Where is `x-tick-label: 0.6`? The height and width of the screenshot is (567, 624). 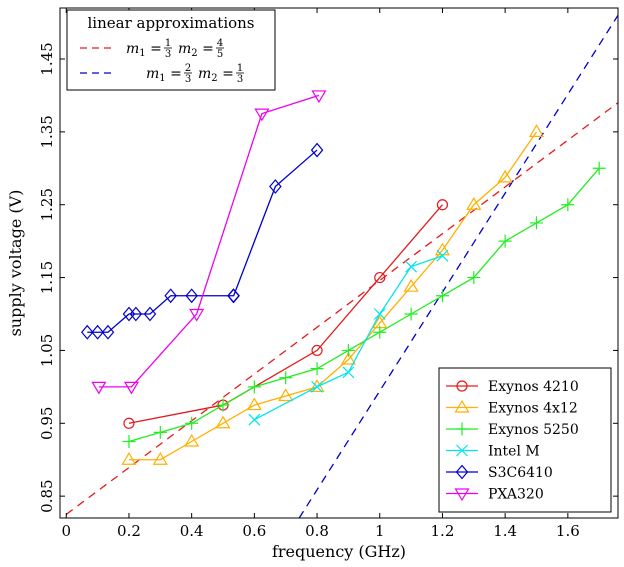
x-tick-label: 0.6 is located at coordinates (254, 531).